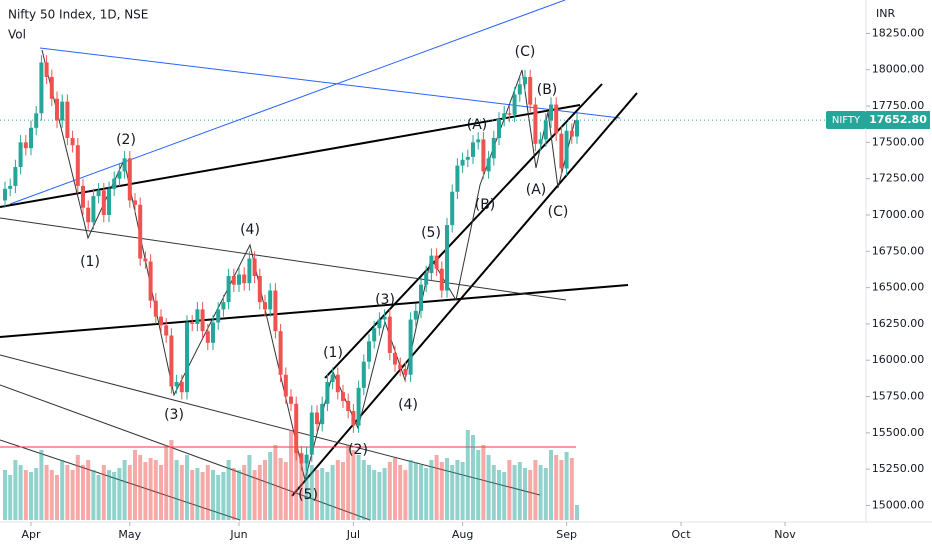 This screenshot has width=932, height=550. What do you see at coordinates (681, 534) in the screenshot?
I see `x-tick-label: Oct` at bounding box center [681, 534].